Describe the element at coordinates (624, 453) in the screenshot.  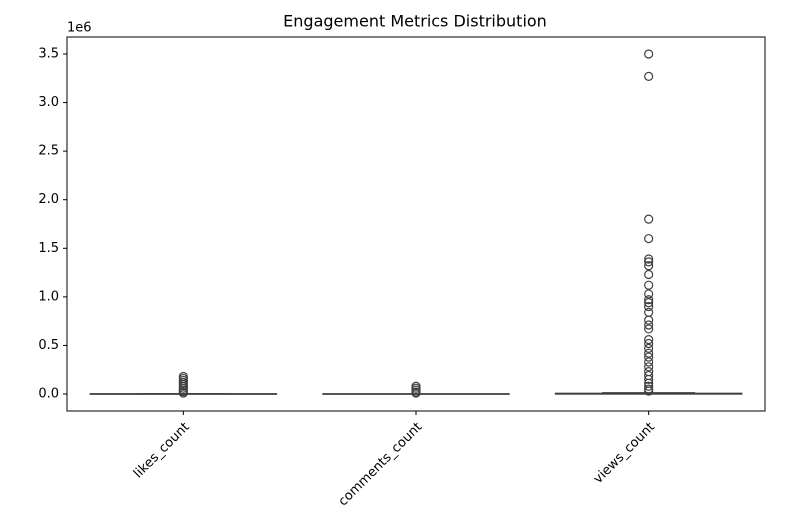
I see `x-tick-label: views_count` at that location.